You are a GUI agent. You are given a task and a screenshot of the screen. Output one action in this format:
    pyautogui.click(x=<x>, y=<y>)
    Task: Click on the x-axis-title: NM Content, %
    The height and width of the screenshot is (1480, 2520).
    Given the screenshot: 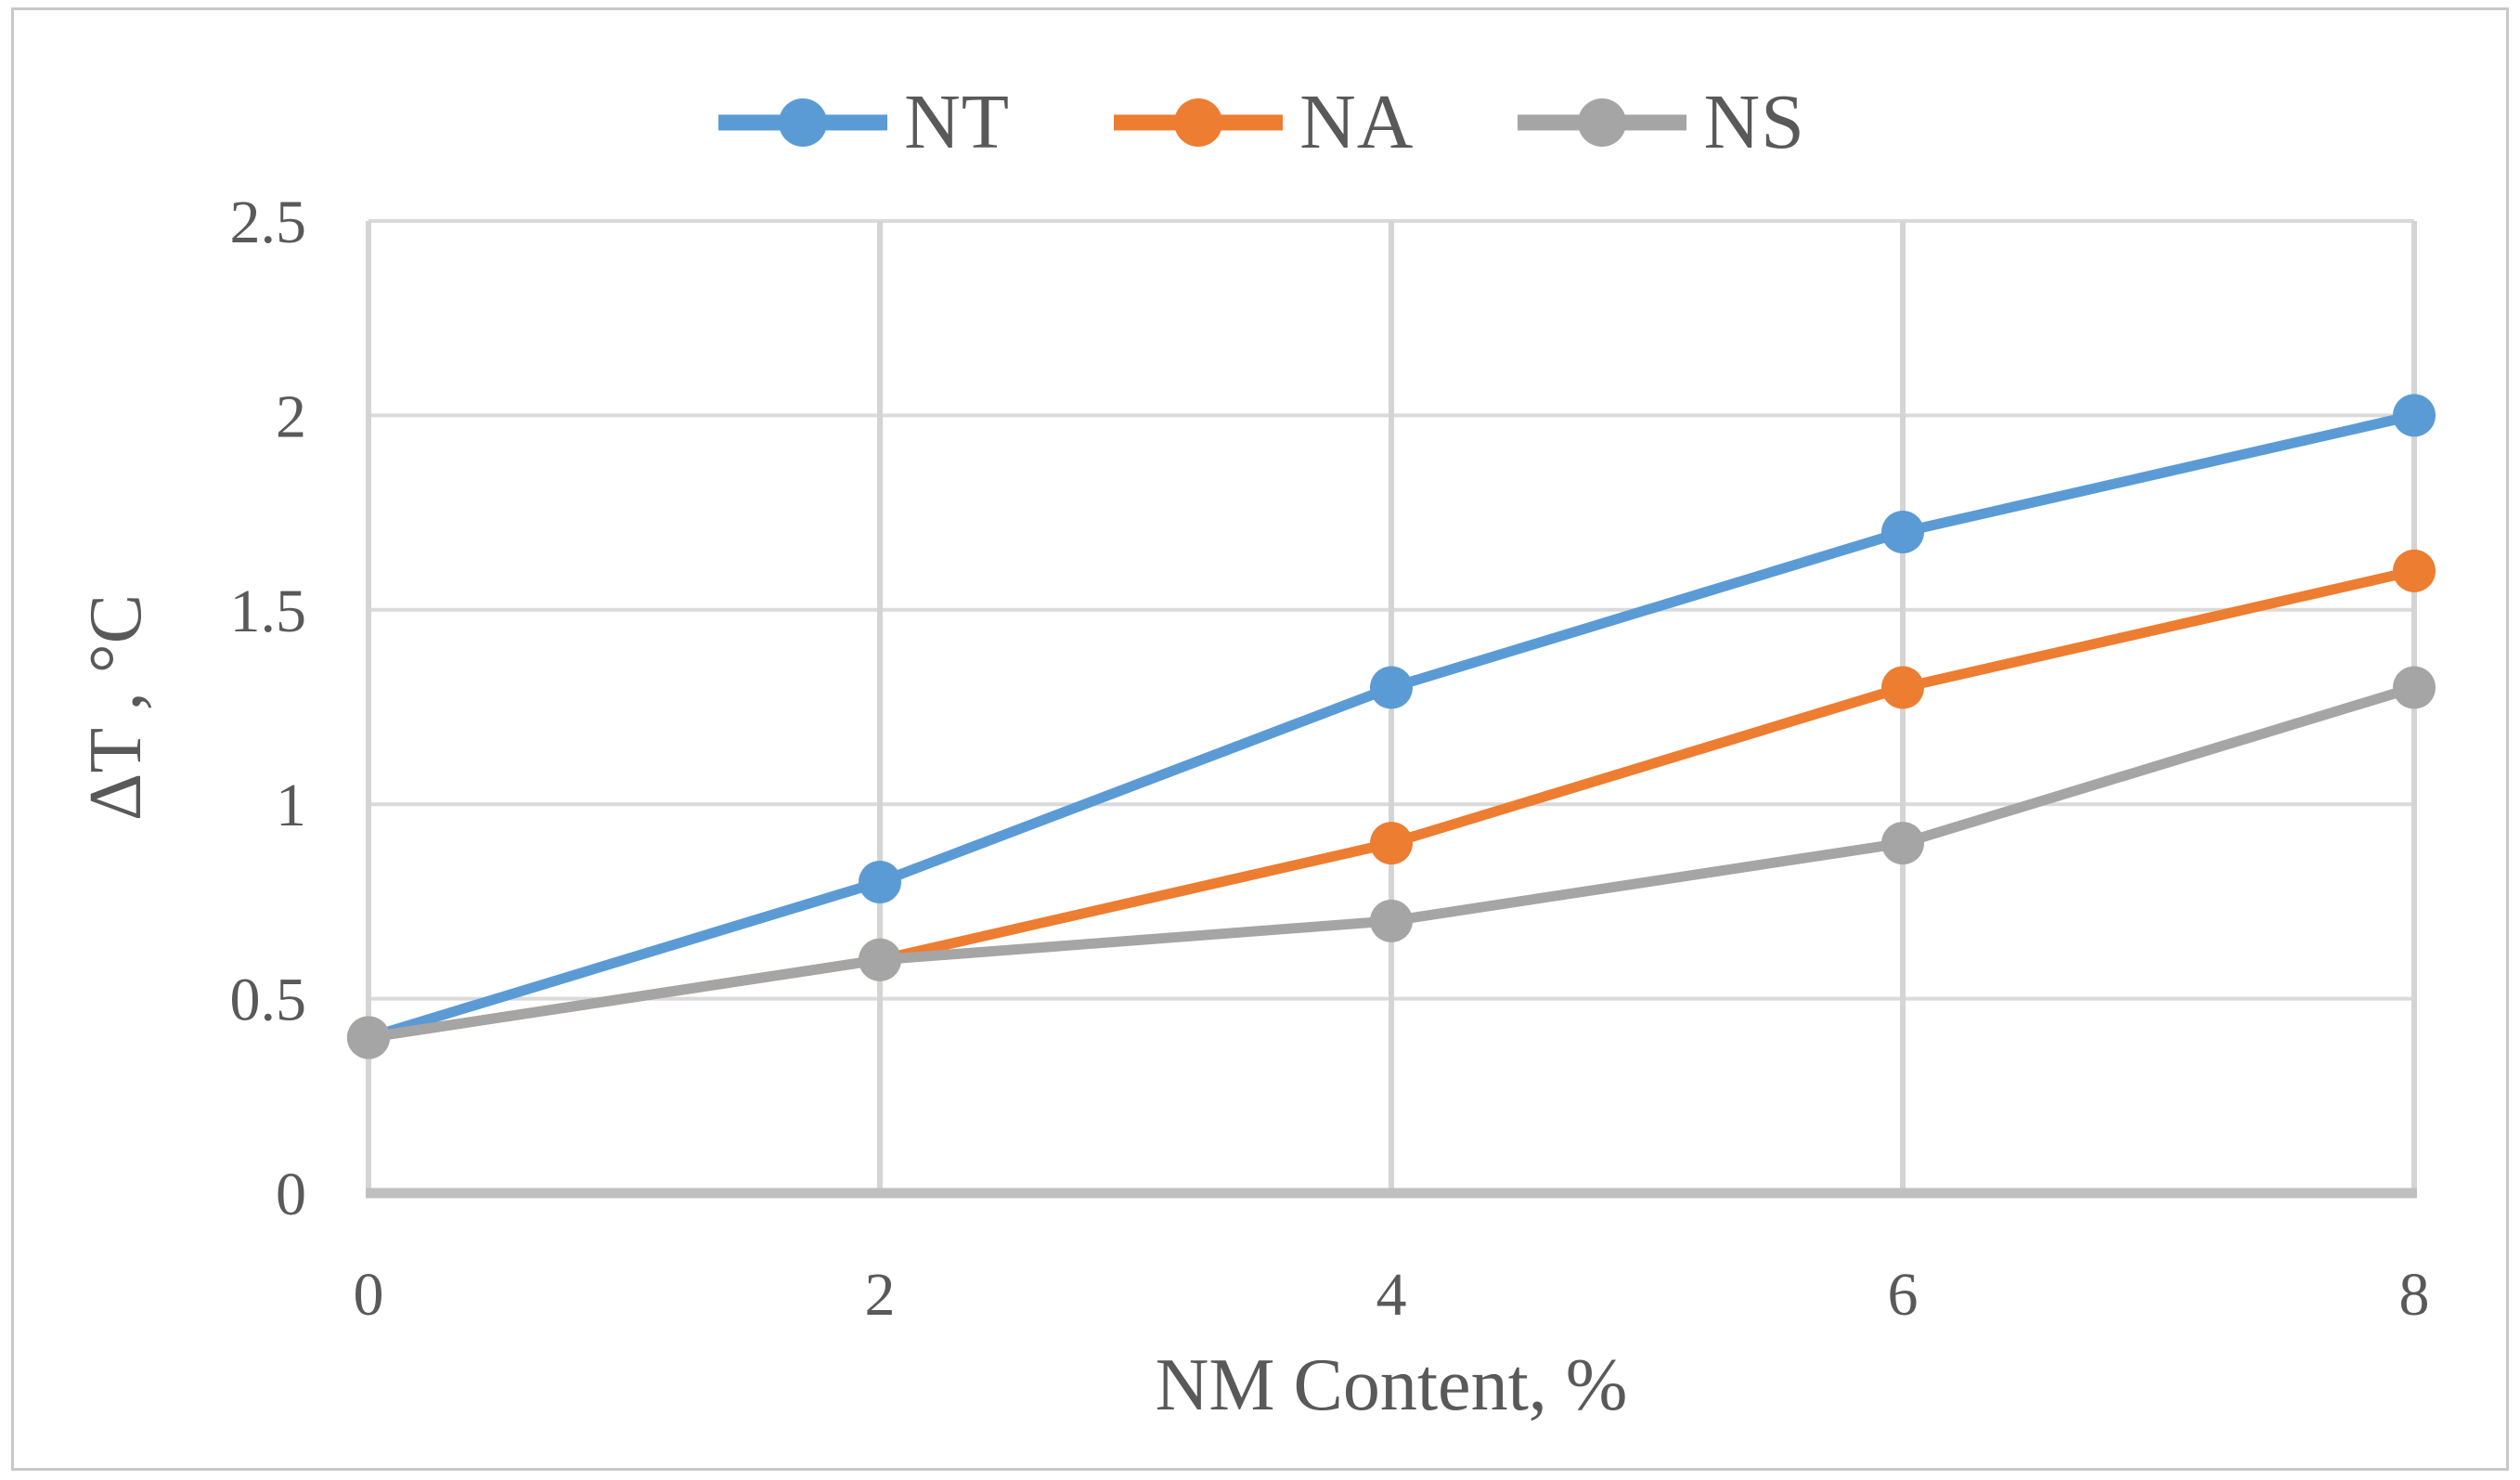 What is the action you would take?
    pyautogui.click(x=1391, y=1385)
    